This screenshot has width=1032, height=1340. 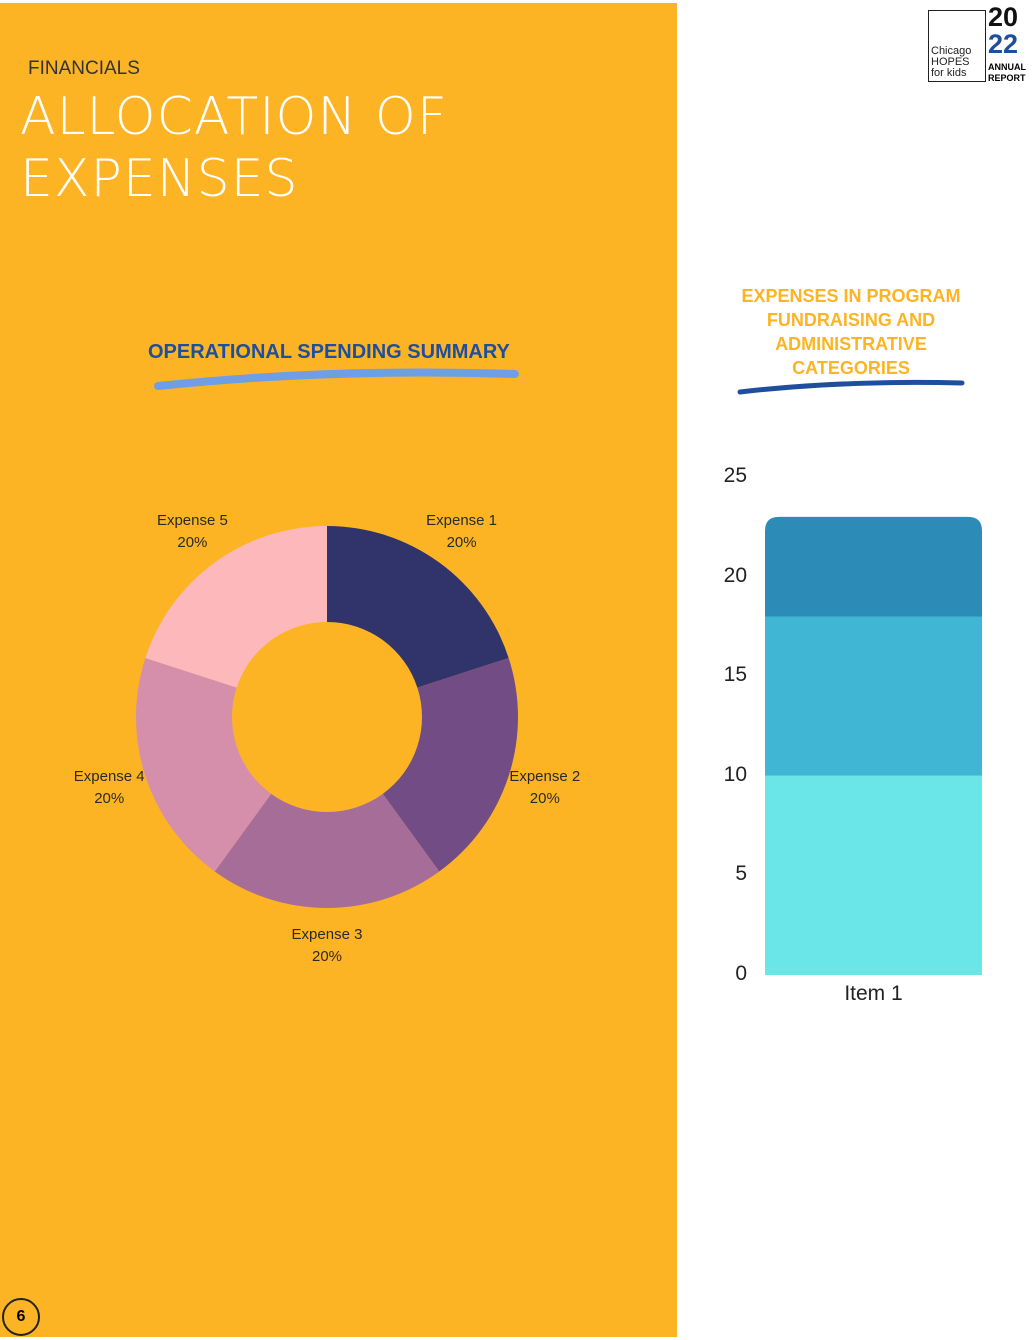 What do you see at coordinates (234, 148) in the screenshot?
I see `page-title: ALLOCATION OF EXPENSES` at bounding box center [234, 148].